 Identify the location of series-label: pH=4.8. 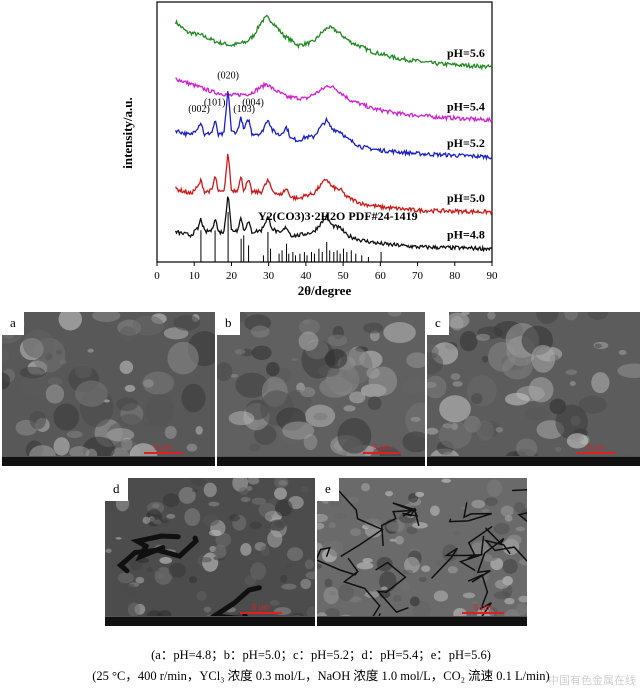
(466, 235).